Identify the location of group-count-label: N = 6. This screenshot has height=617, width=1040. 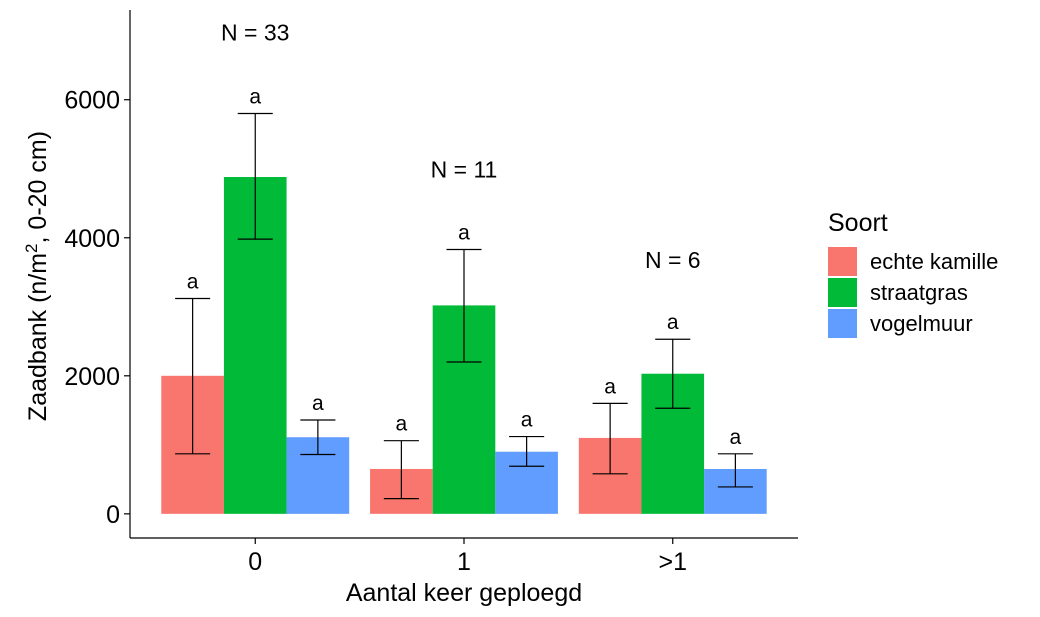
(673, 260).